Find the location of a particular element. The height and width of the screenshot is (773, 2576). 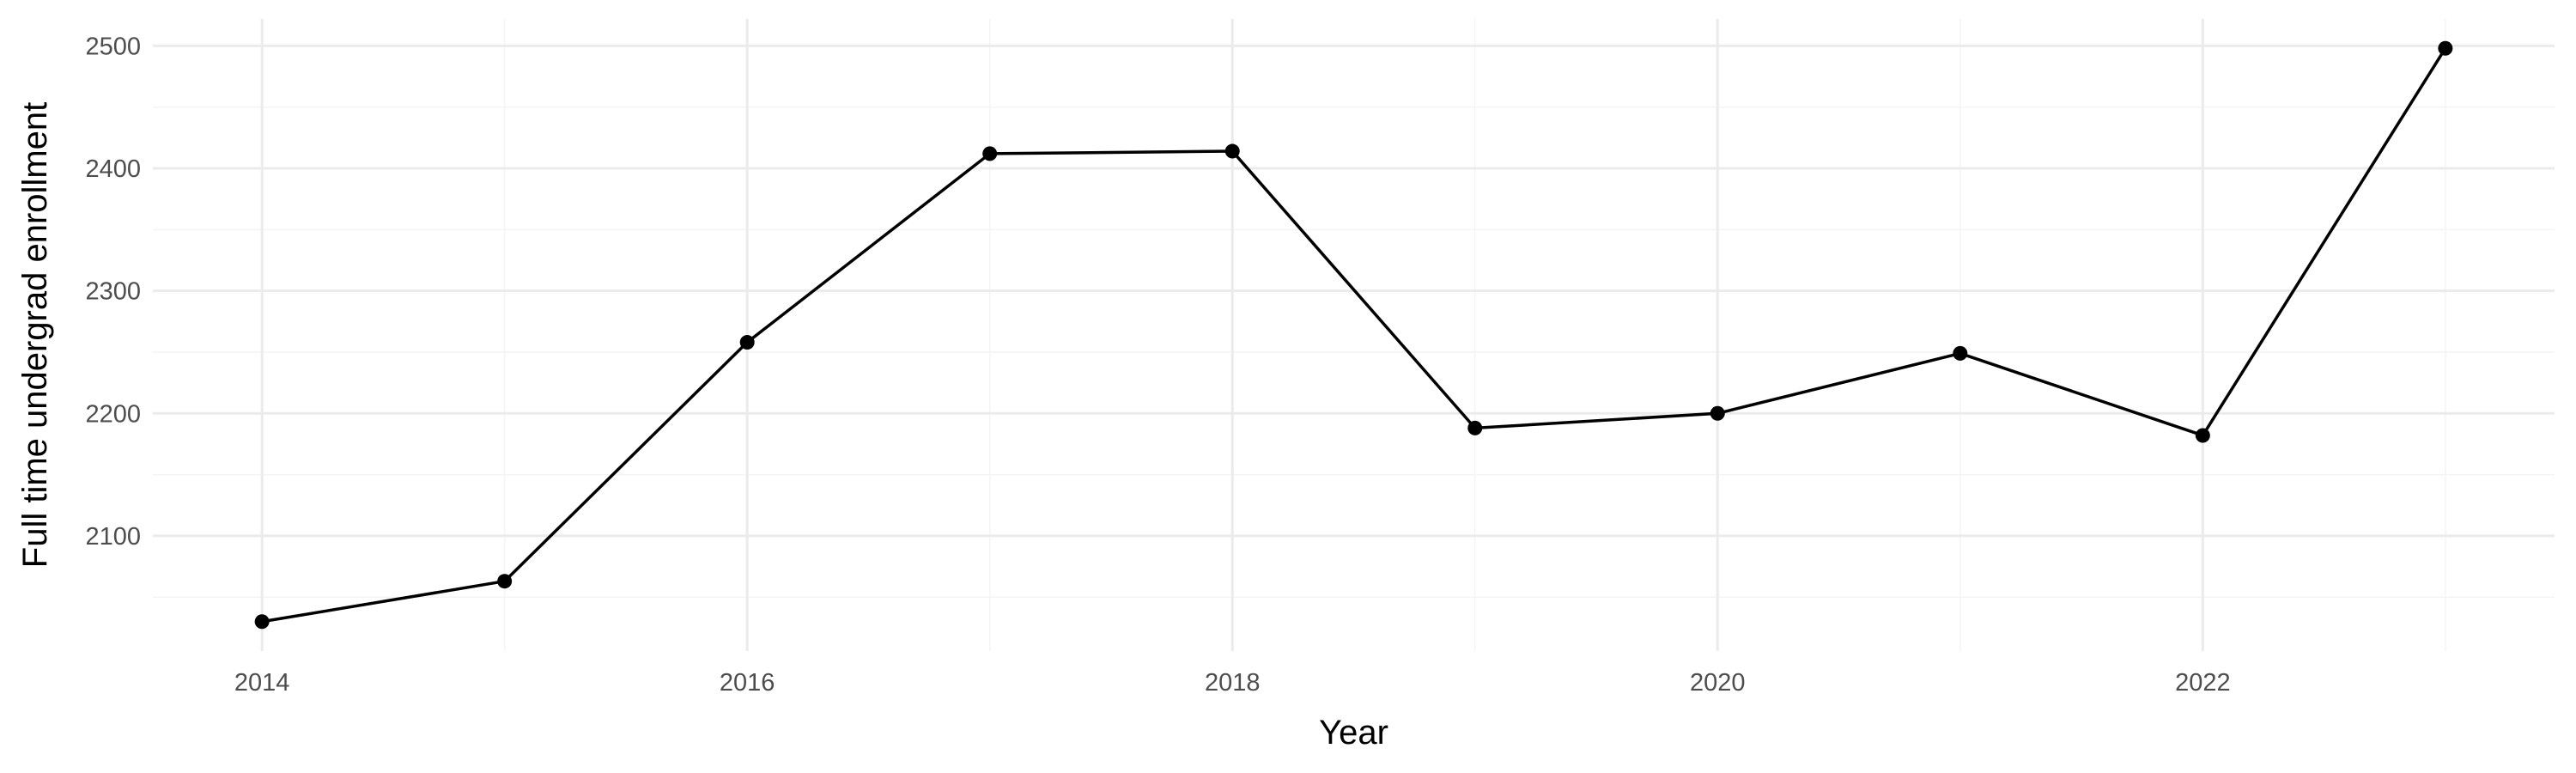

y-tick-label: 2100 is located at coordinates (113, 537).